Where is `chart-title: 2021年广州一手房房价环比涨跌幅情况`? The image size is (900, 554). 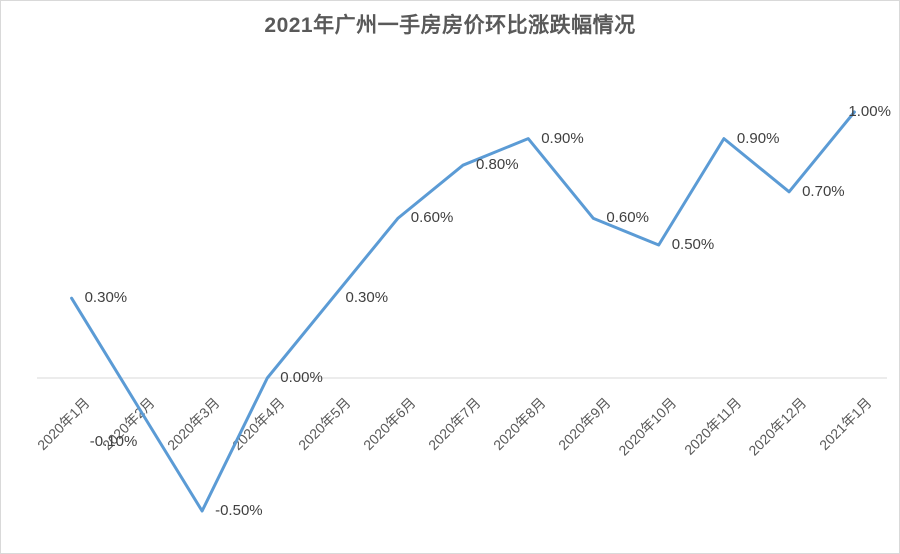
chart-title: 2021年广州一手房房价环比涨跌幅情况 is located at coordinates (450, 25).